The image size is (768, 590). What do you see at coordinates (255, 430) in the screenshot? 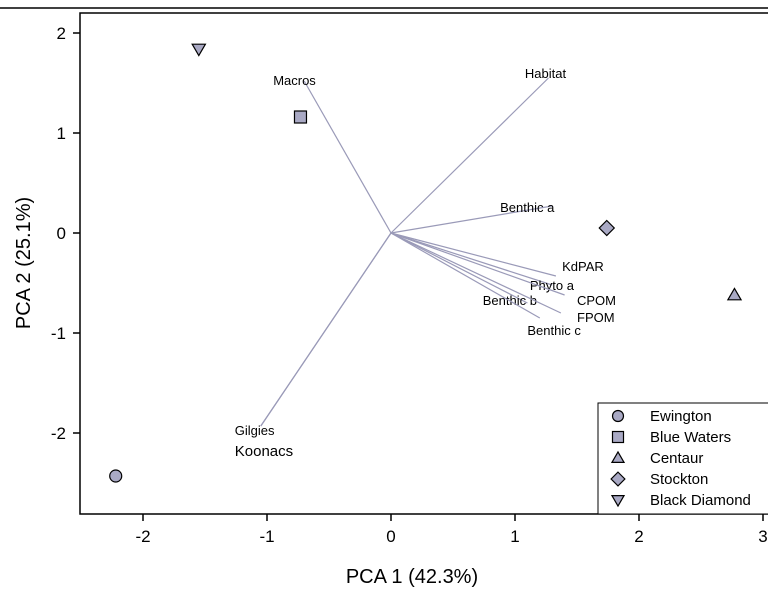
I see `vector-label-gilgies: Gilgies` at bounding box center [255, 430].